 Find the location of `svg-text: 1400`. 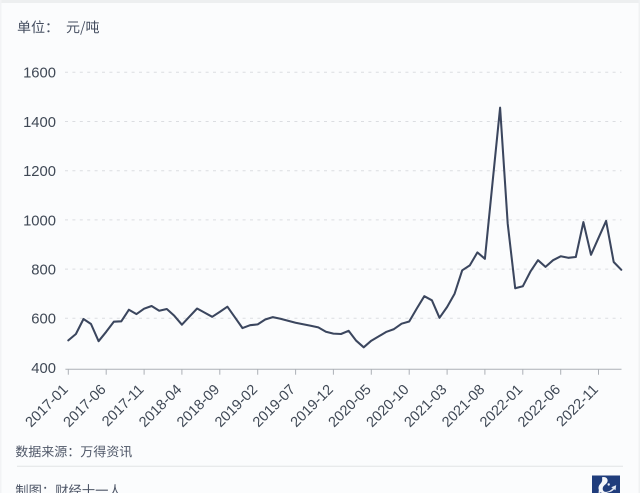

svg-text: 1400 is located at coordinates (39, 123).